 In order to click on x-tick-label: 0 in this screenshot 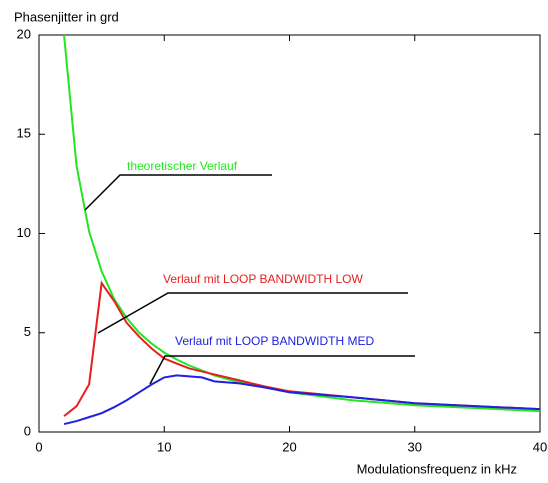, I will do `click(38, 446)`.